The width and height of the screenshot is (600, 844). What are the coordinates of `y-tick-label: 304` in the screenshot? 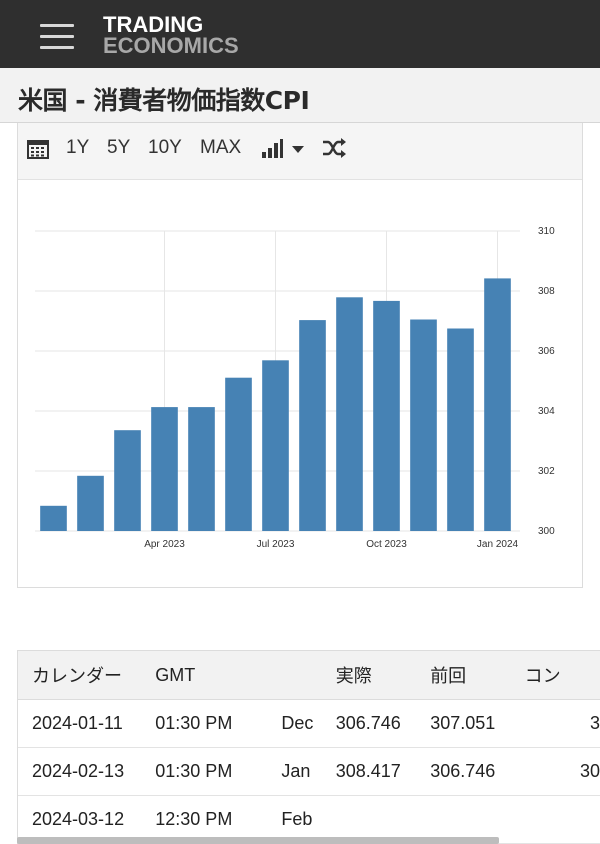 It's located at (546, 411).